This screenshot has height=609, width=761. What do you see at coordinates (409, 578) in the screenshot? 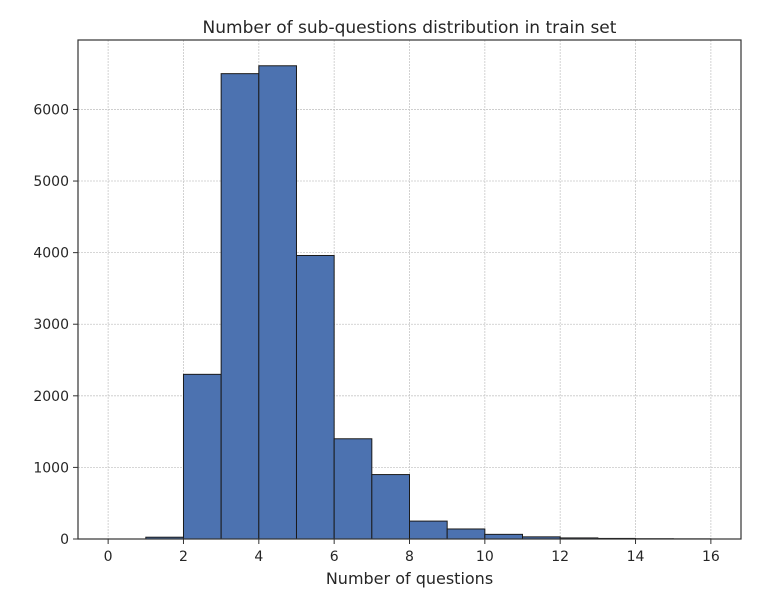
I see `x-axis-label: Number of questions` at bounding box center [409, 578].